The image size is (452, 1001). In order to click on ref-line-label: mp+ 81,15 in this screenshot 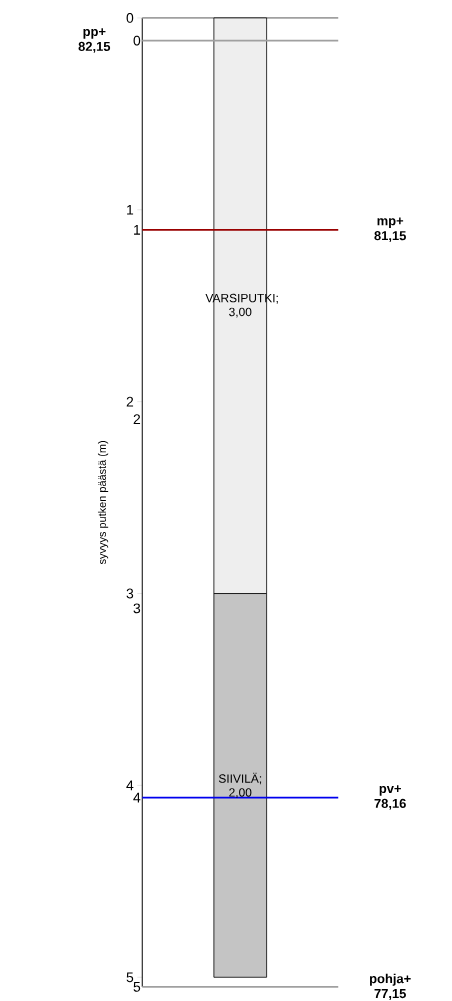, I will do `click(390, 230)`.